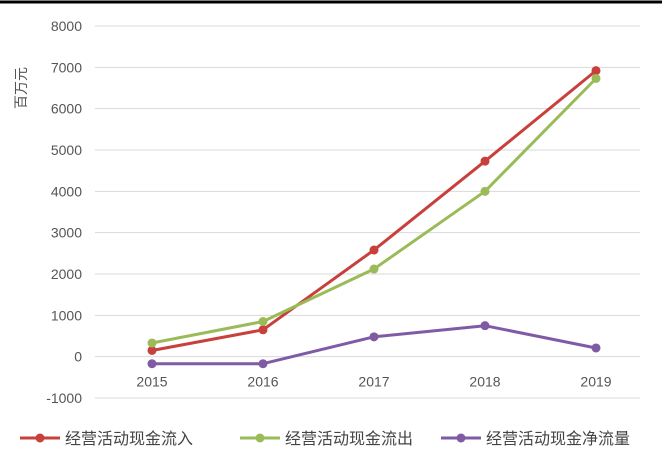  I want to click on y-tick-label: 3000, so click(66, 233).